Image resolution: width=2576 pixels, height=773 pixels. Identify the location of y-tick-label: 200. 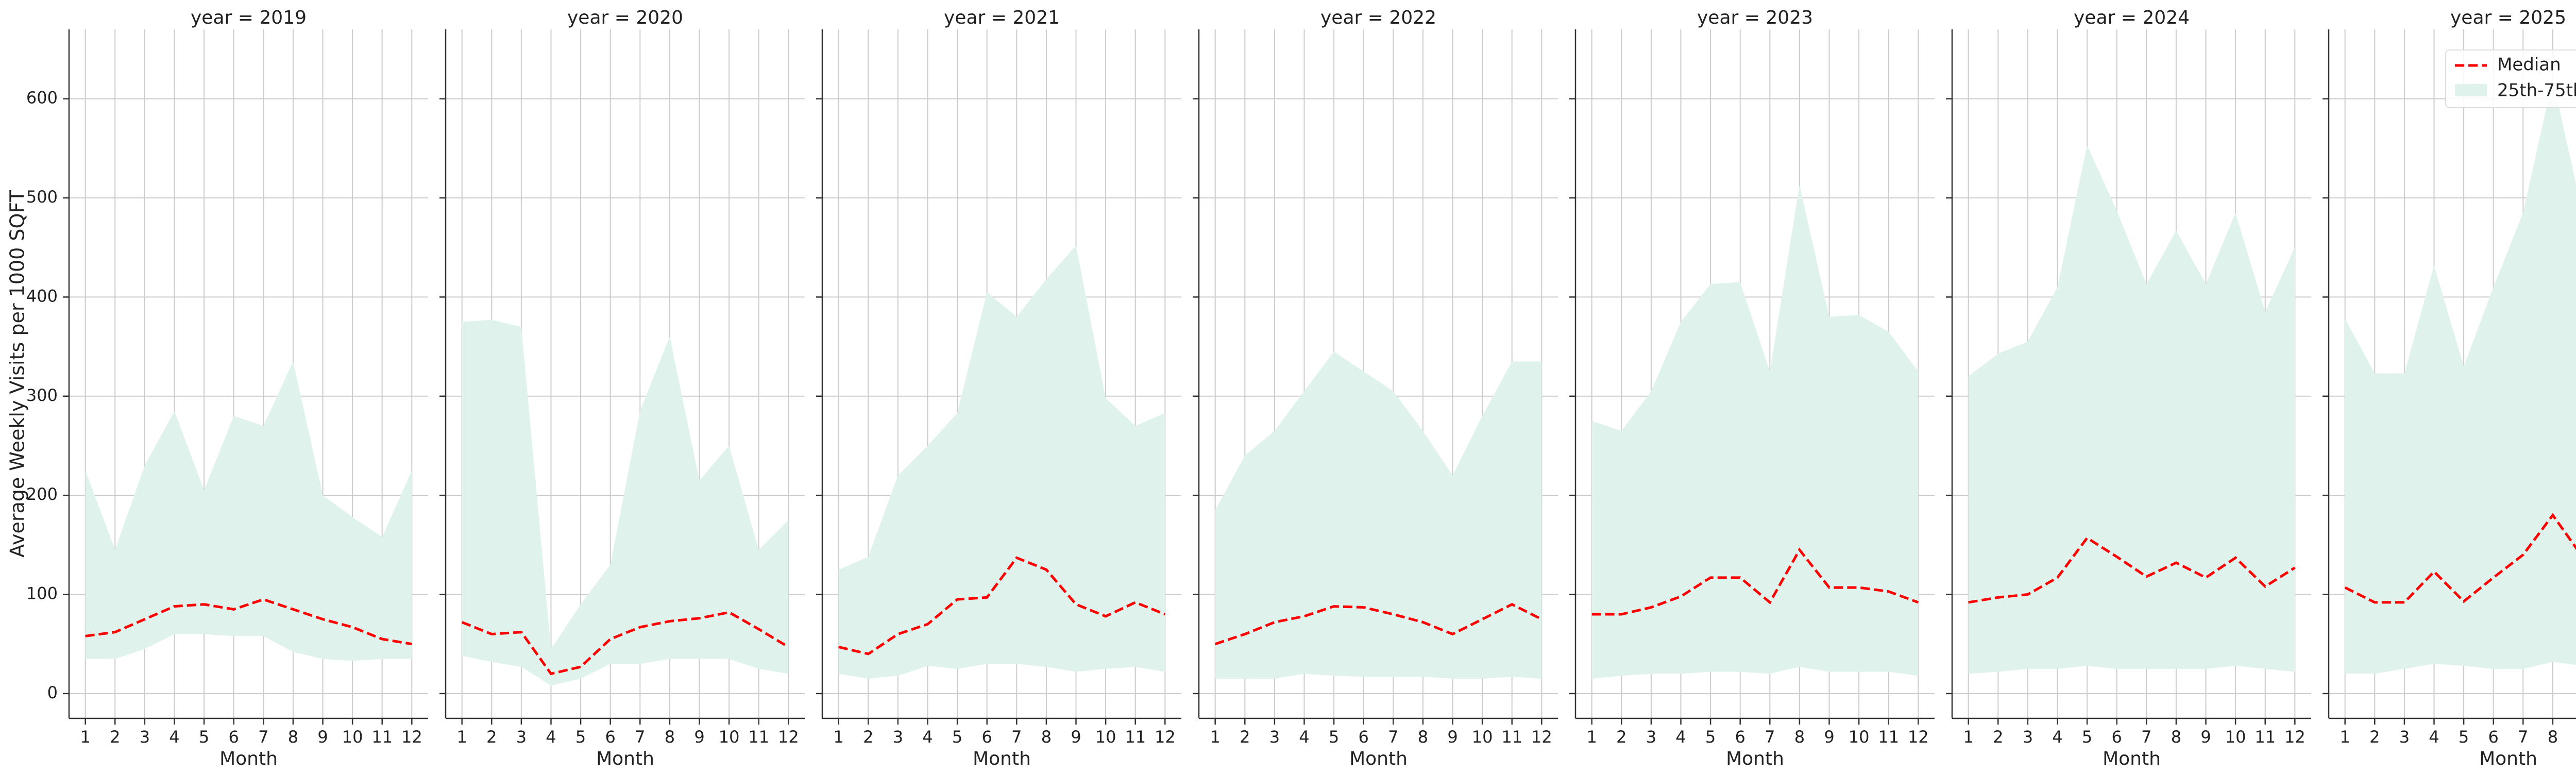
(42, 494).